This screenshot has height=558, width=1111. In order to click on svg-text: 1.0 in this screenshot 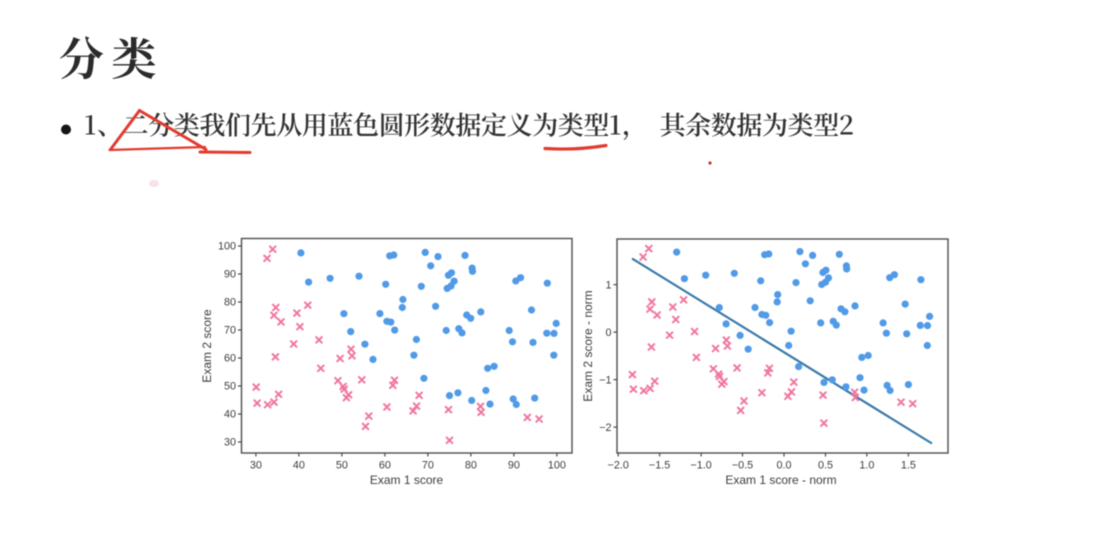, I will do `click(866, 466)`.